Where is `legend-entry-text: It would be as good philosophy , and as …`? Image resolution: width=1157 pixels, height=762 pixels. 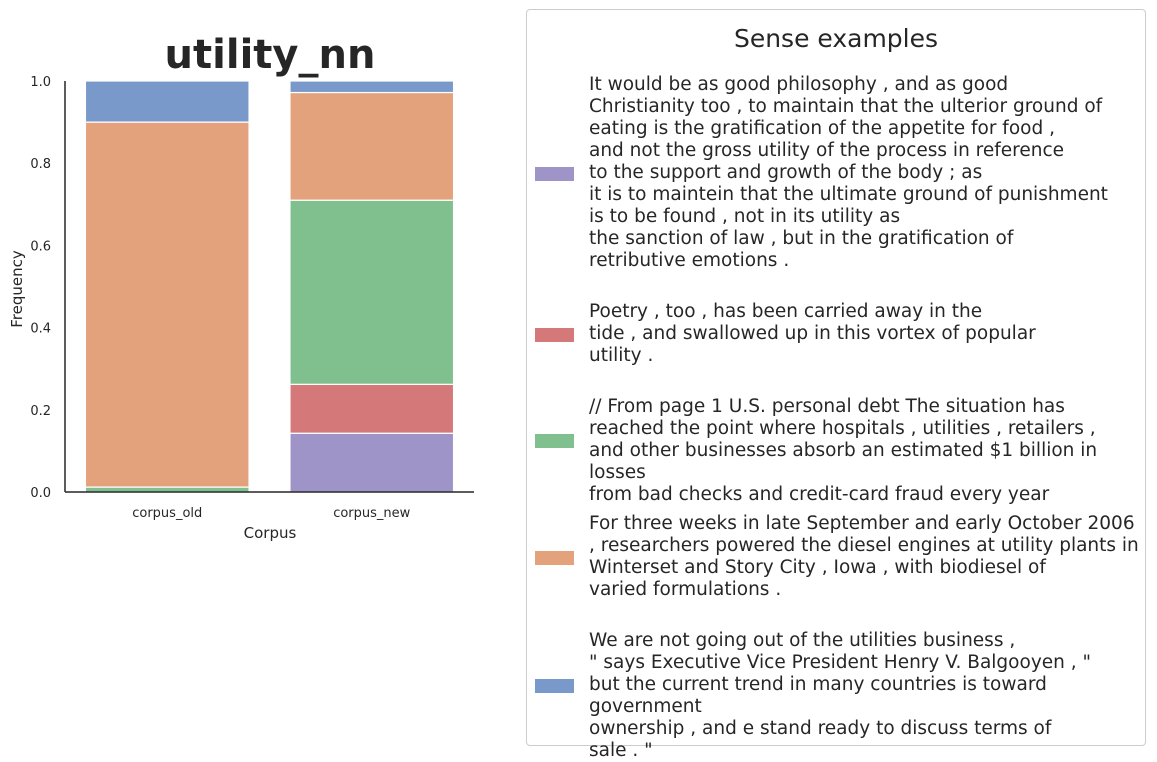
legend-entry-text: It would be as good philosophy , and as … is located at coordinates (848, 172).